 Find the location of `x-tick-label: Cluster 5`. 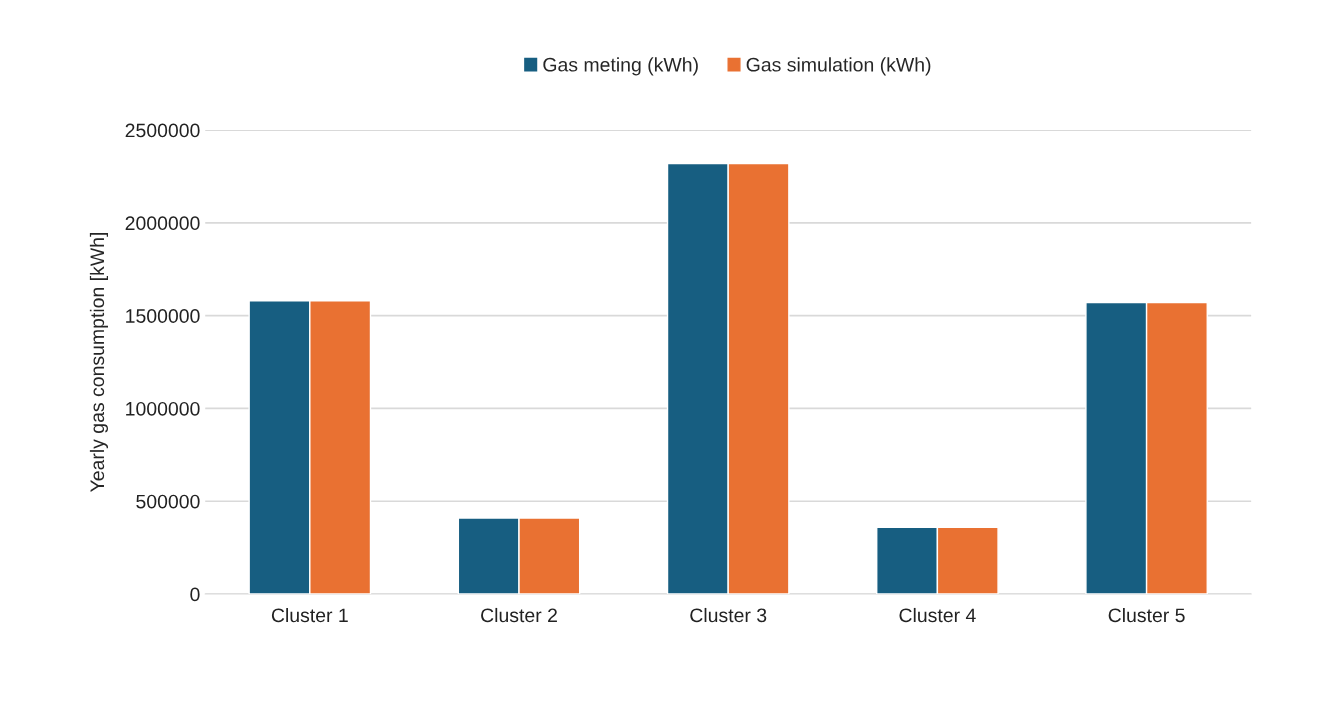

x-tick-label: Cluster 5 is located at coordinates (1146, 615).